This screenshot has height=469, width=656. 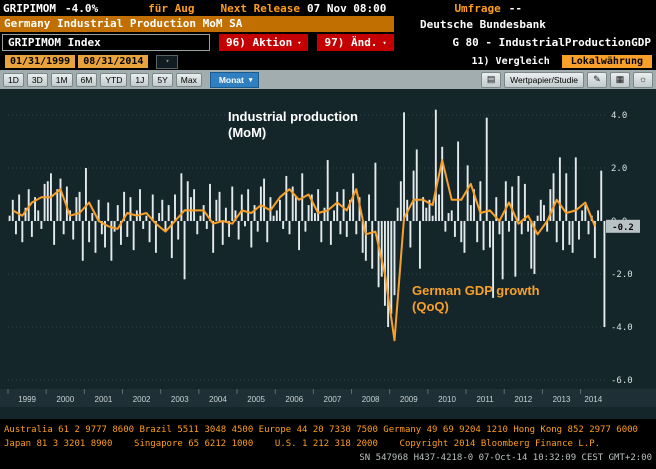 What do you see at coordinates (622, 275) in the screenshot?
I see `y-tick-label: -2.0` at bounding box center [622, 275].